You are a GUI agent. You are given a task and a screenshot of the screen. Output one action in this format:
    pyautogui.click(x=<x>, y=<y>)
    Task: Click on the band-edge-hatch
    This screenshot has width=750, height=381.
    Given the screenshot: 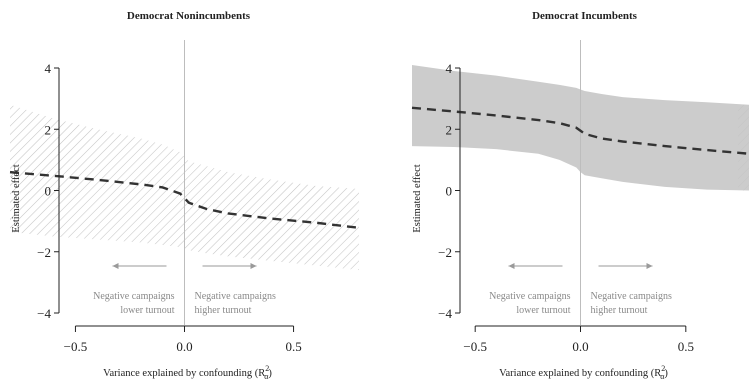 What is the action you would take?
    pyautogui.click(x=743, y=147)
    